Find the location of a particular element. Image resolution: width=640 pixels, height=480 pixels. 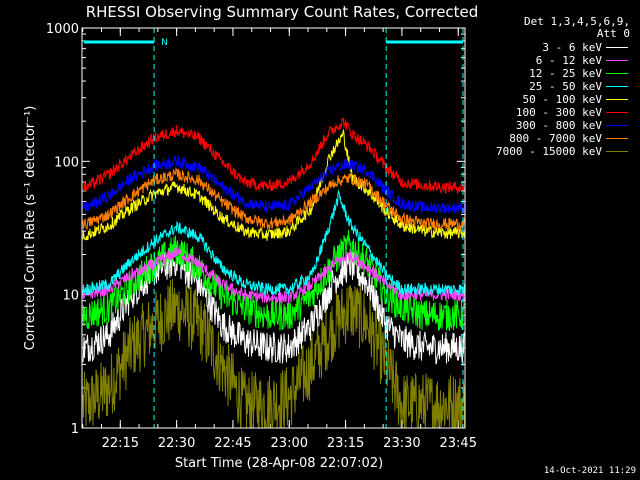

legend-entry: 3 - 6 keV is located at coordinates (550, 47).